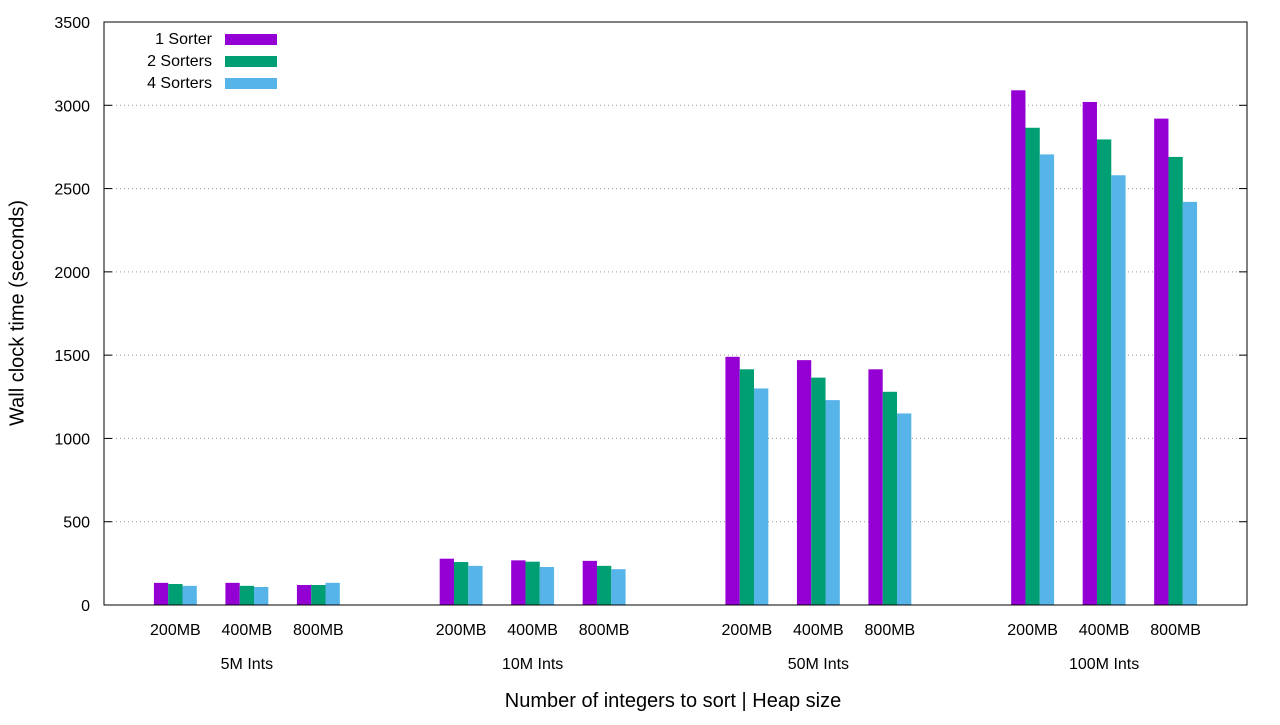 This screenshot has width=1280, height=725. Describe the element at coordinates (179, 61) in the screenshot. I see `legend-label: 2 Sorters` at that location.